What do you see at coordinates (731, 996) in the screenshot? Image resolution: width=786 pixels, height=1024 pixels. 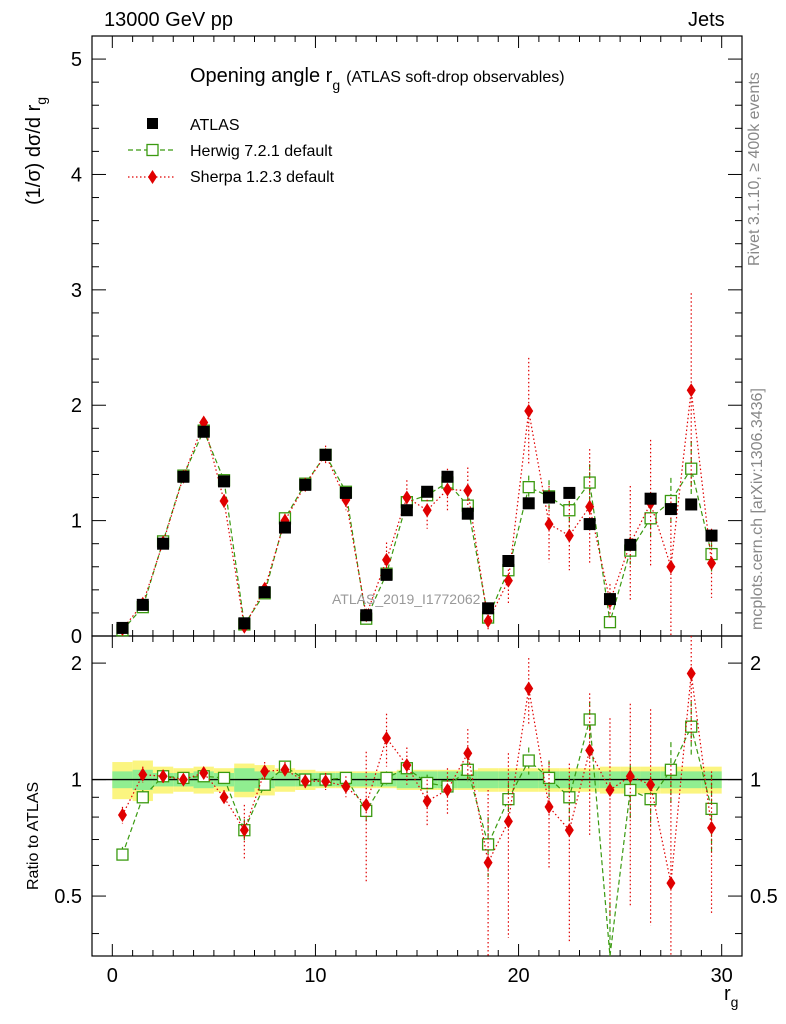 I see `x-axis-label: rg` at bounding box center [731, 996].